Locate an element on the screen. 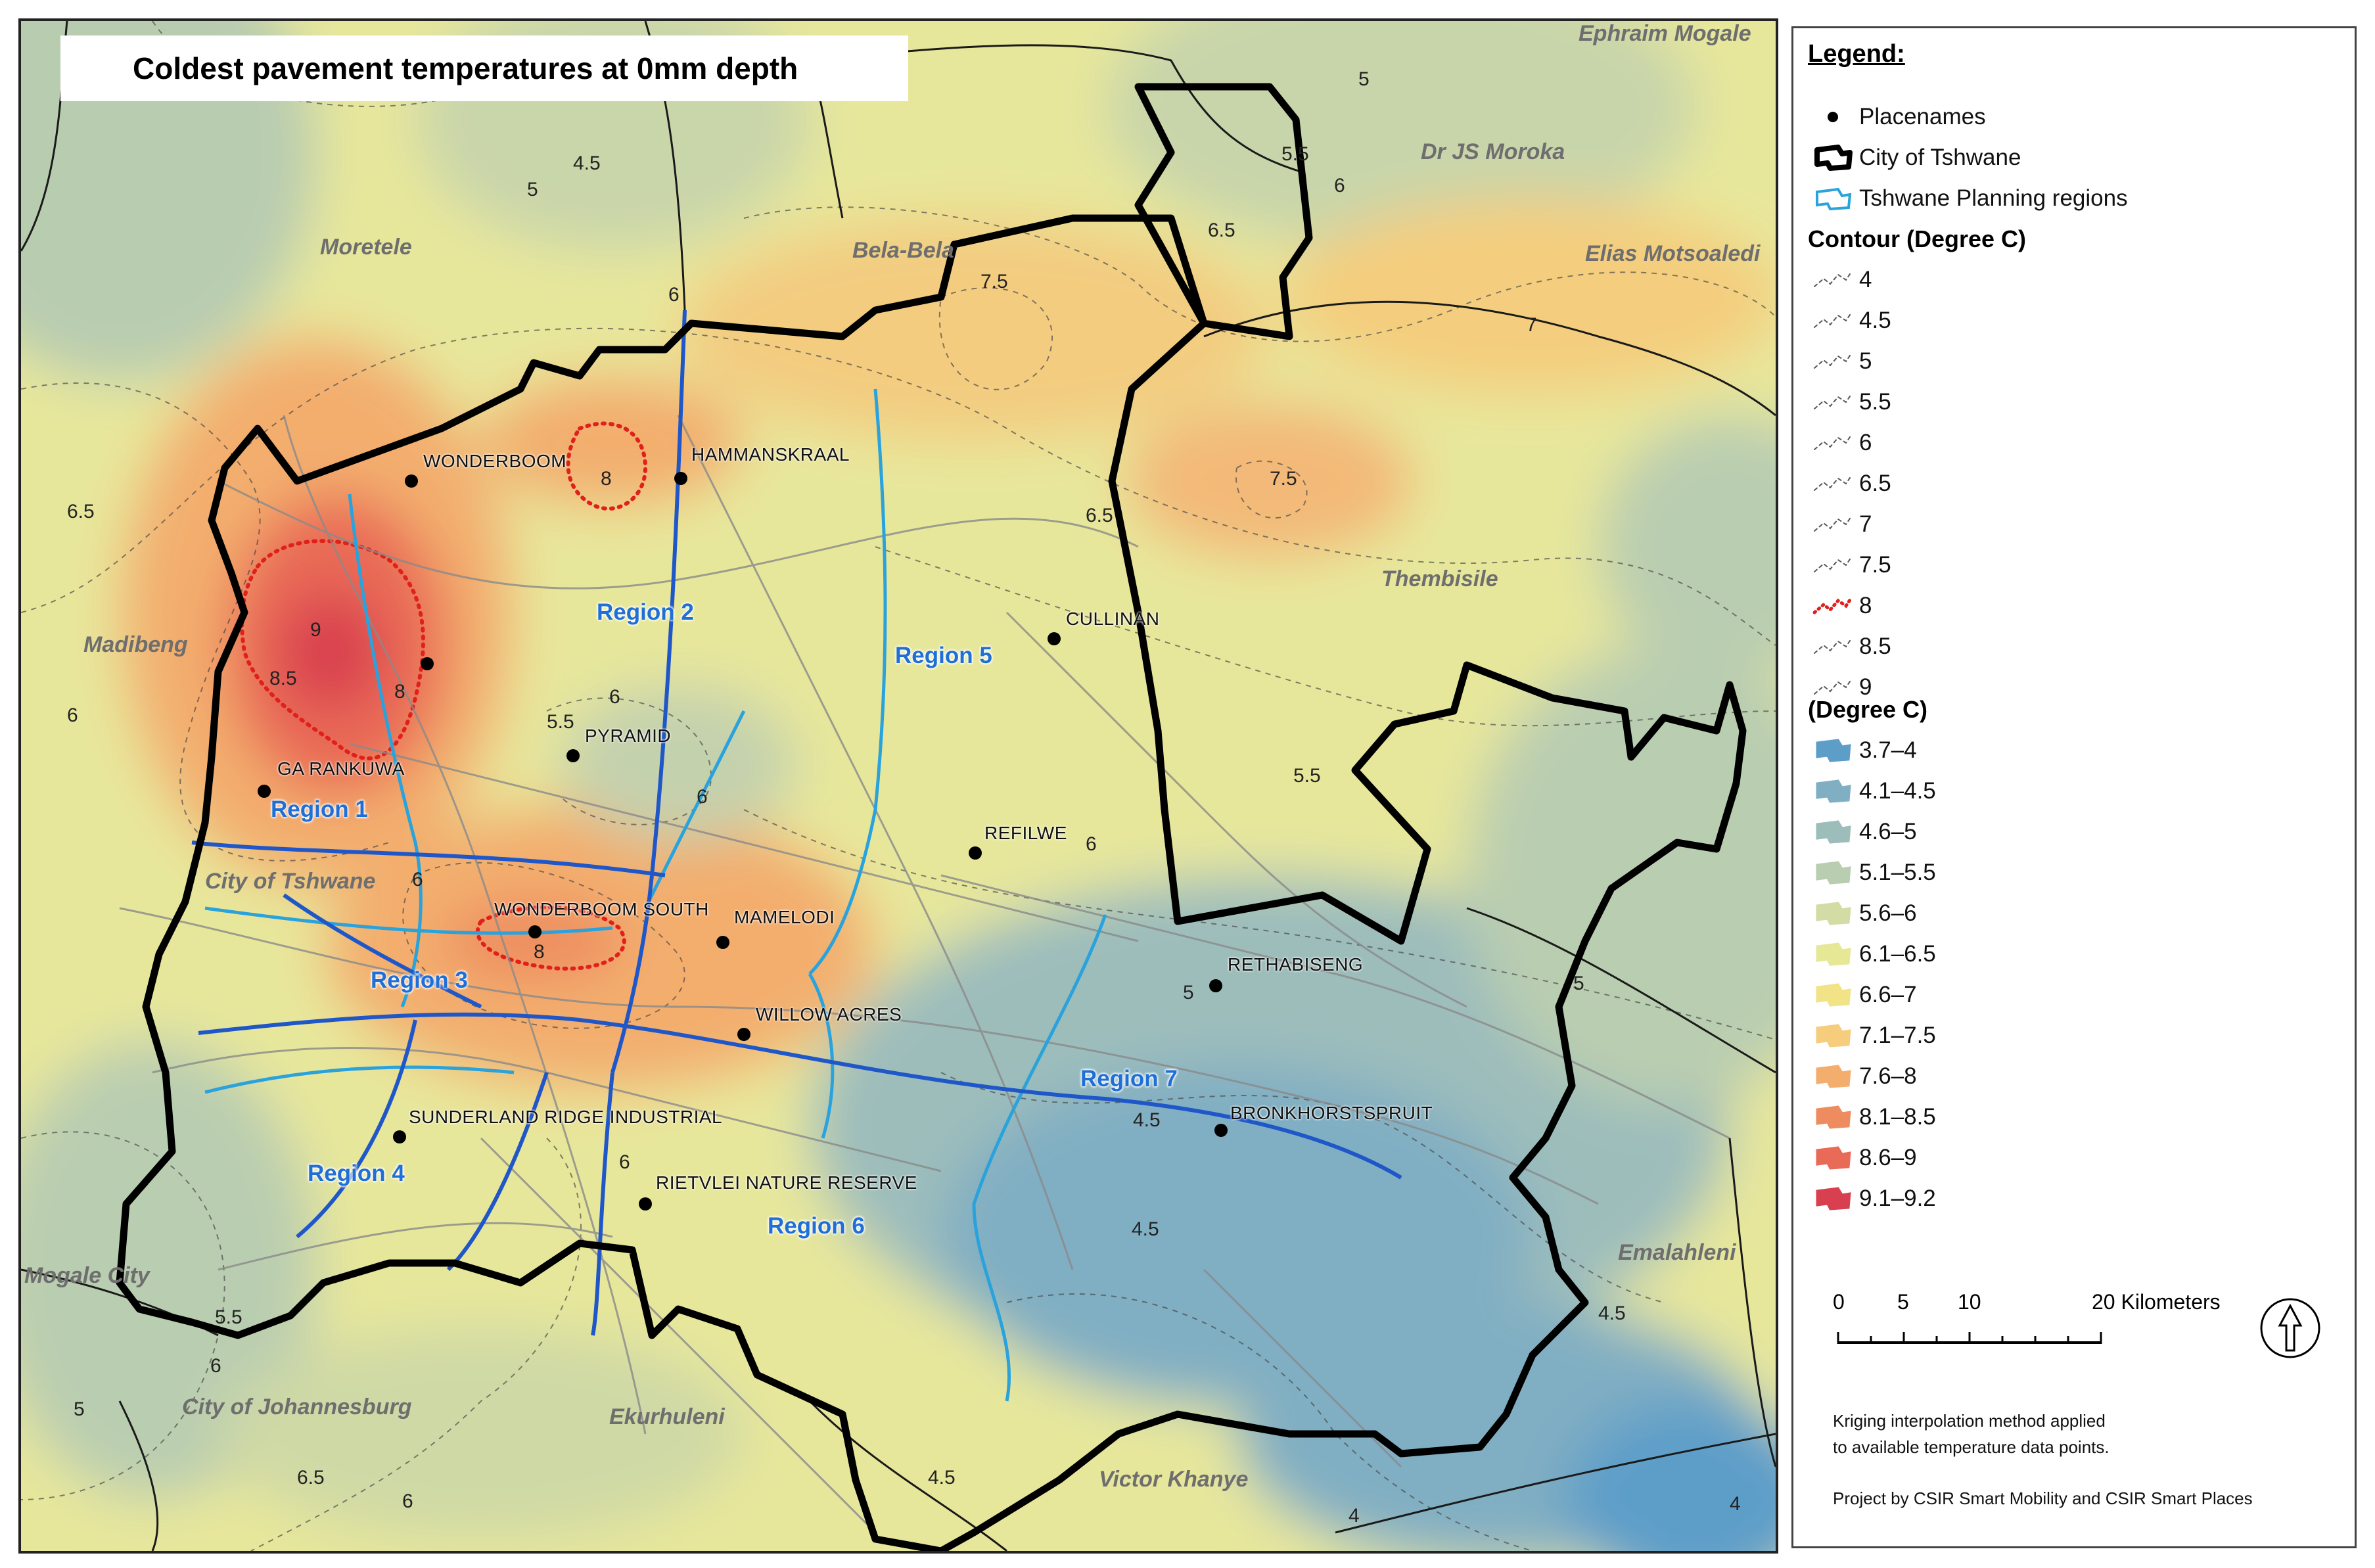  legend-title: Legend: is located at coordinates (1856, 54).